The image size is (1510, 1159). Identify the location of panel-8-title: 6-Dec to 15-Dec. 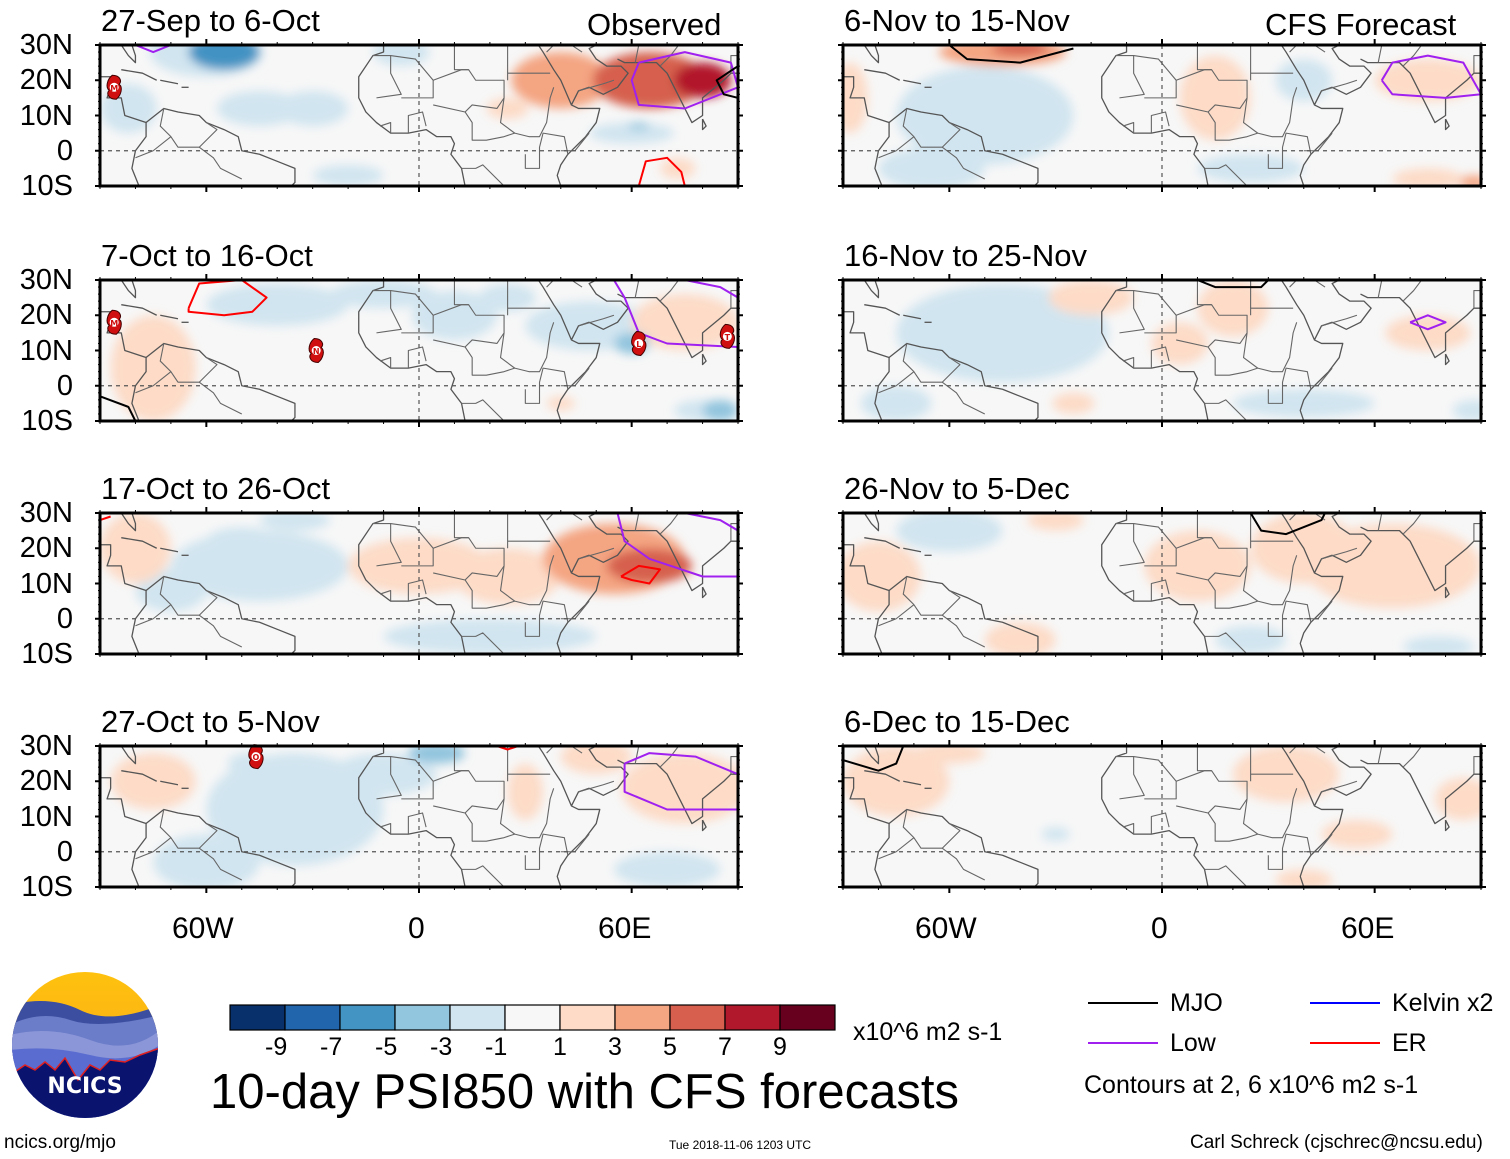
(957, 721).